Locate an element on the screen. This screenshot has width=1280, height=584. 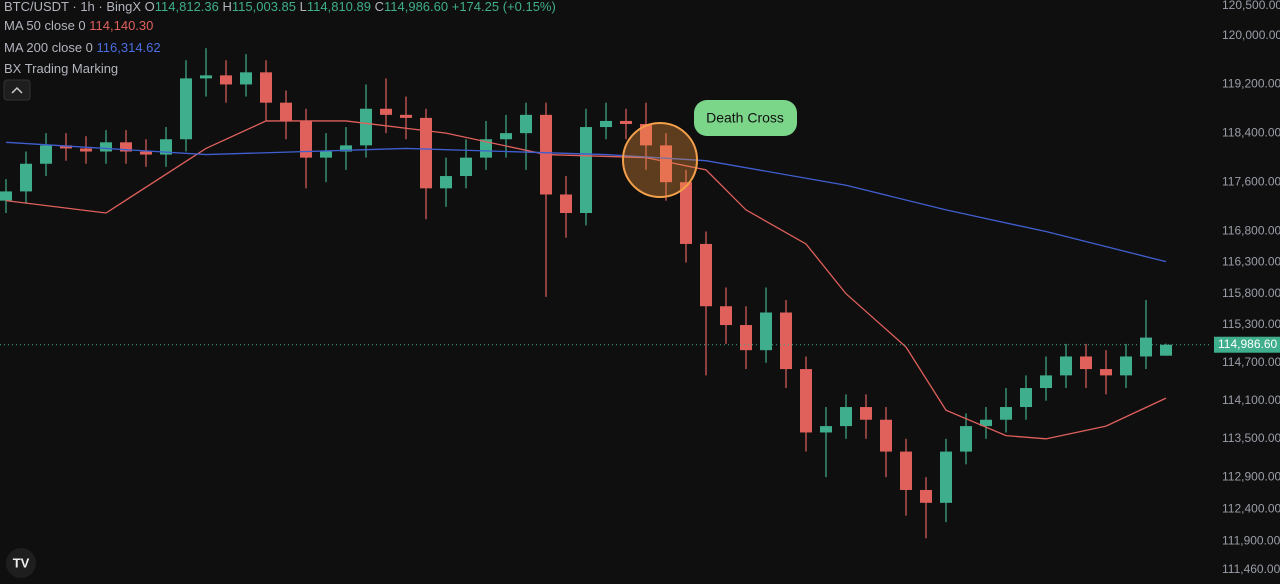
indicator: BX Trading Marking is located at coordinates (61, 68).